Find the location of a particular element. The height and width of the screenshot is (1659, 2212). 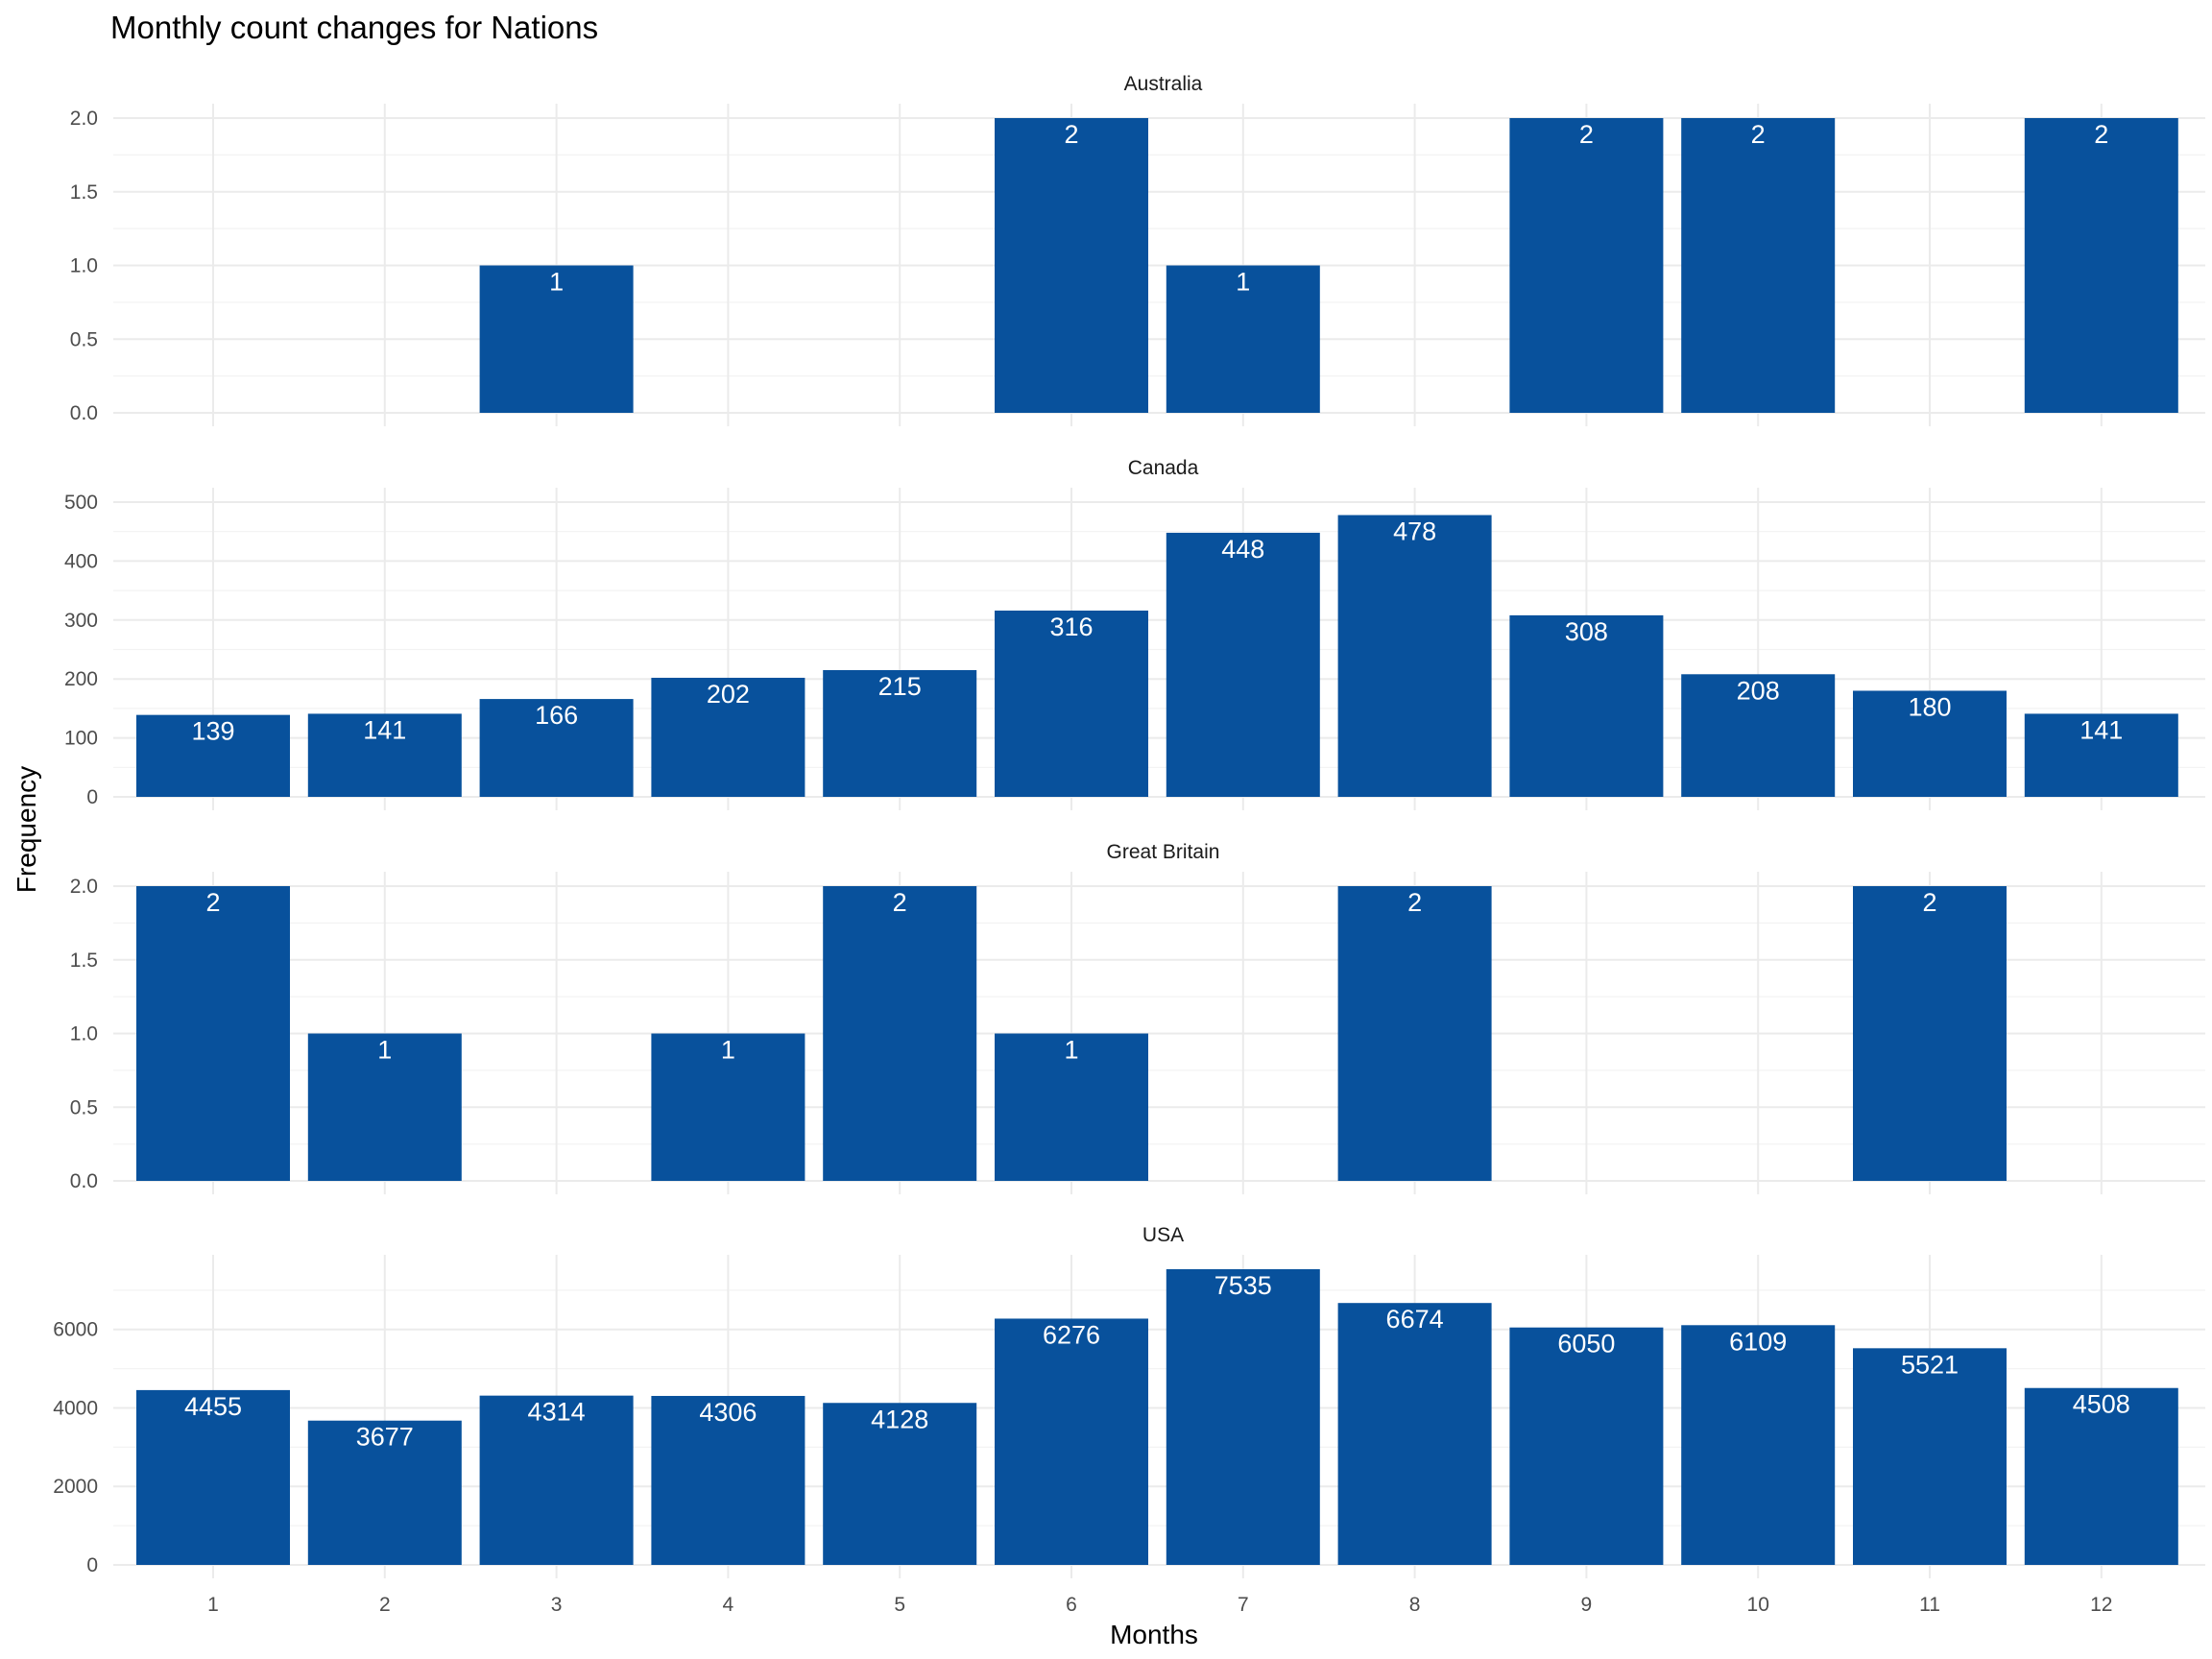

x-tick-label: 4 is located at coordinates (728, 1605).